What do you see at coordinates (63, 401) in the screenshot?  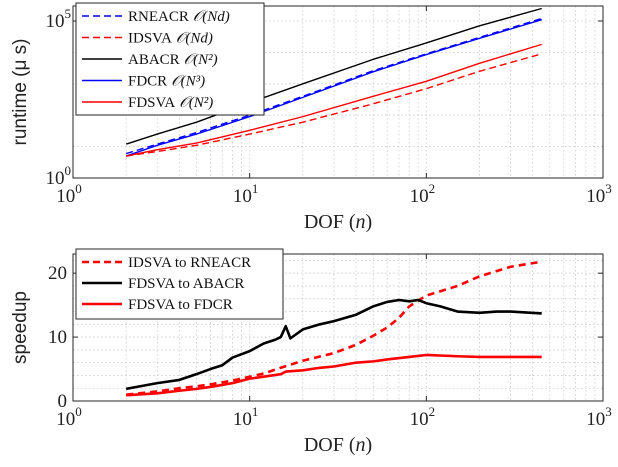 I see `y-tick-label: 0` at bounding box center [63, 401].